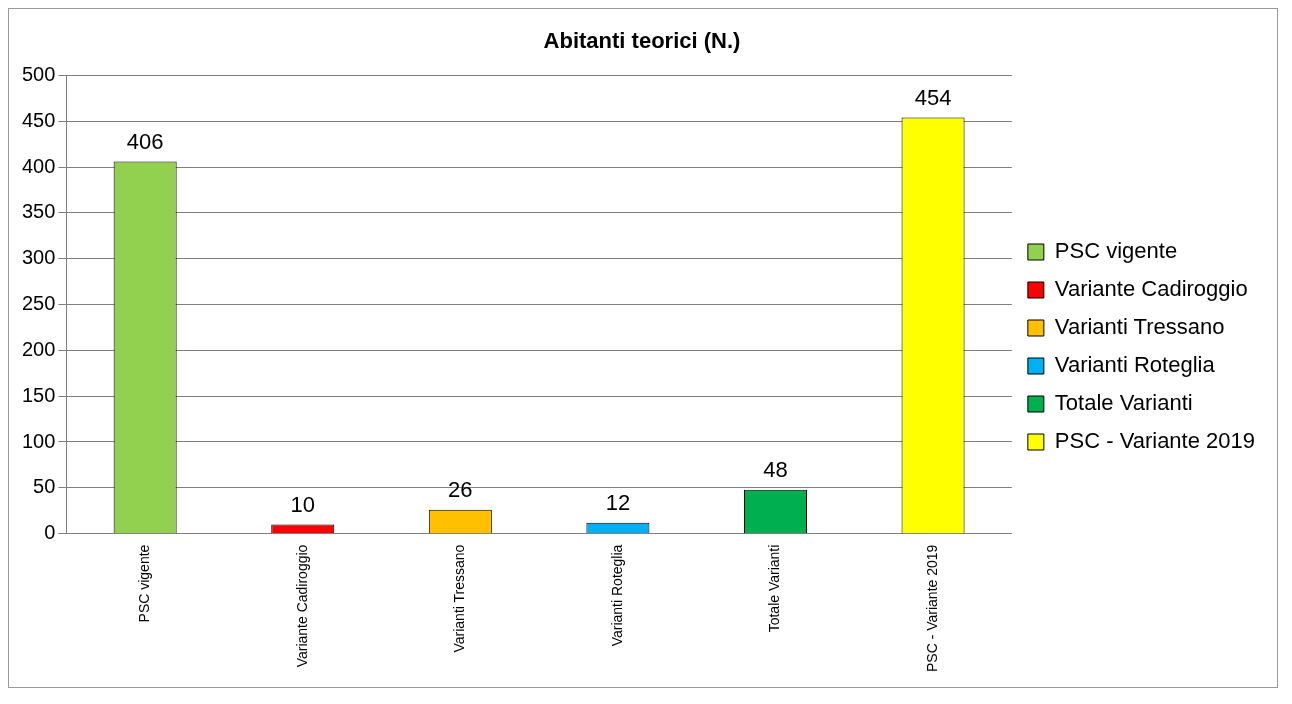 This screenshot has height=704, width=1292. Describe the element at coordinates (38, 394) in the screenshot. I see `y-tick-label: 150` at that location.